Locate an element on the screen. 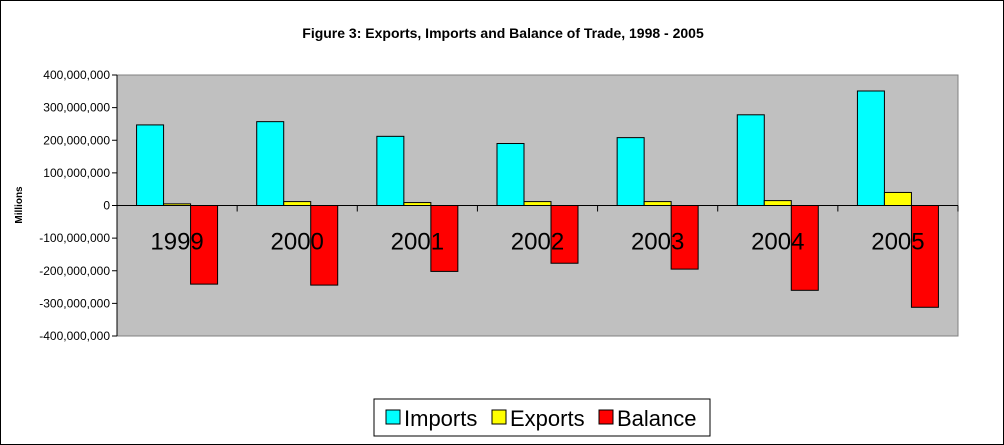 This screenshot has height=445, width=1004. bar-balance-2004 is located at coordinates (804, 248).